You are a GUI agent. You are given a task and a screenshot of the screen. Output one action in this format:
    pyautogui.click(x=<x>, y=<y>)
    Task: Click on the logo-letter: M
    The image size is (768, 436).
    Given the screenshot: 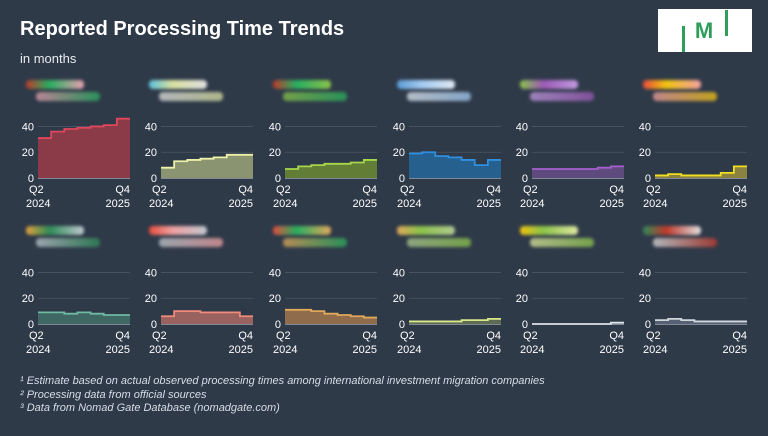 What is the action you would take?
    pyautogui.click(x=705, y=30)
    